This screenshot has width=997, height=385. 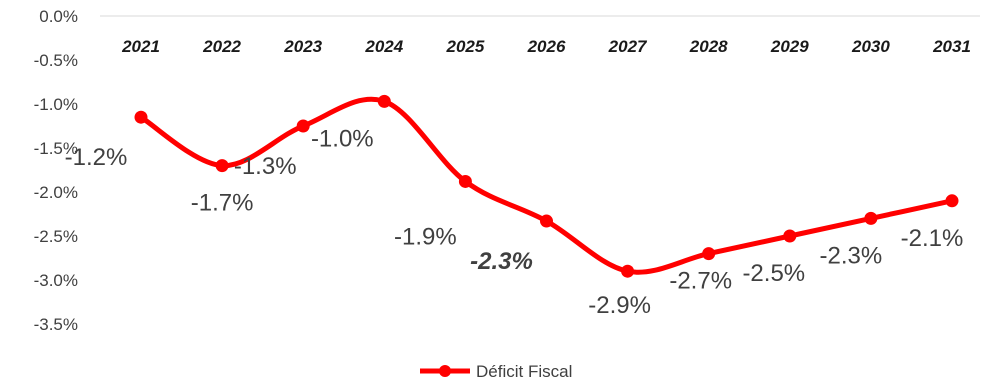 What do you see at coordinates (56, 104) in the screenshot?
I see `y-tick-label: -1.0%` at bounding box center [56, 104].